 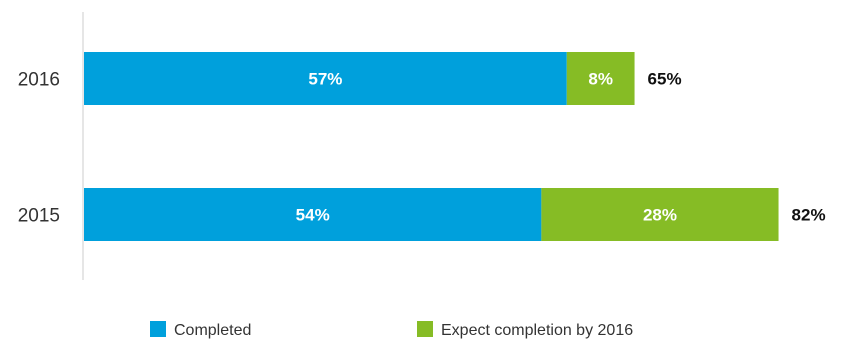 I want to click on category-label: 2016, so click(x=39, y=80).